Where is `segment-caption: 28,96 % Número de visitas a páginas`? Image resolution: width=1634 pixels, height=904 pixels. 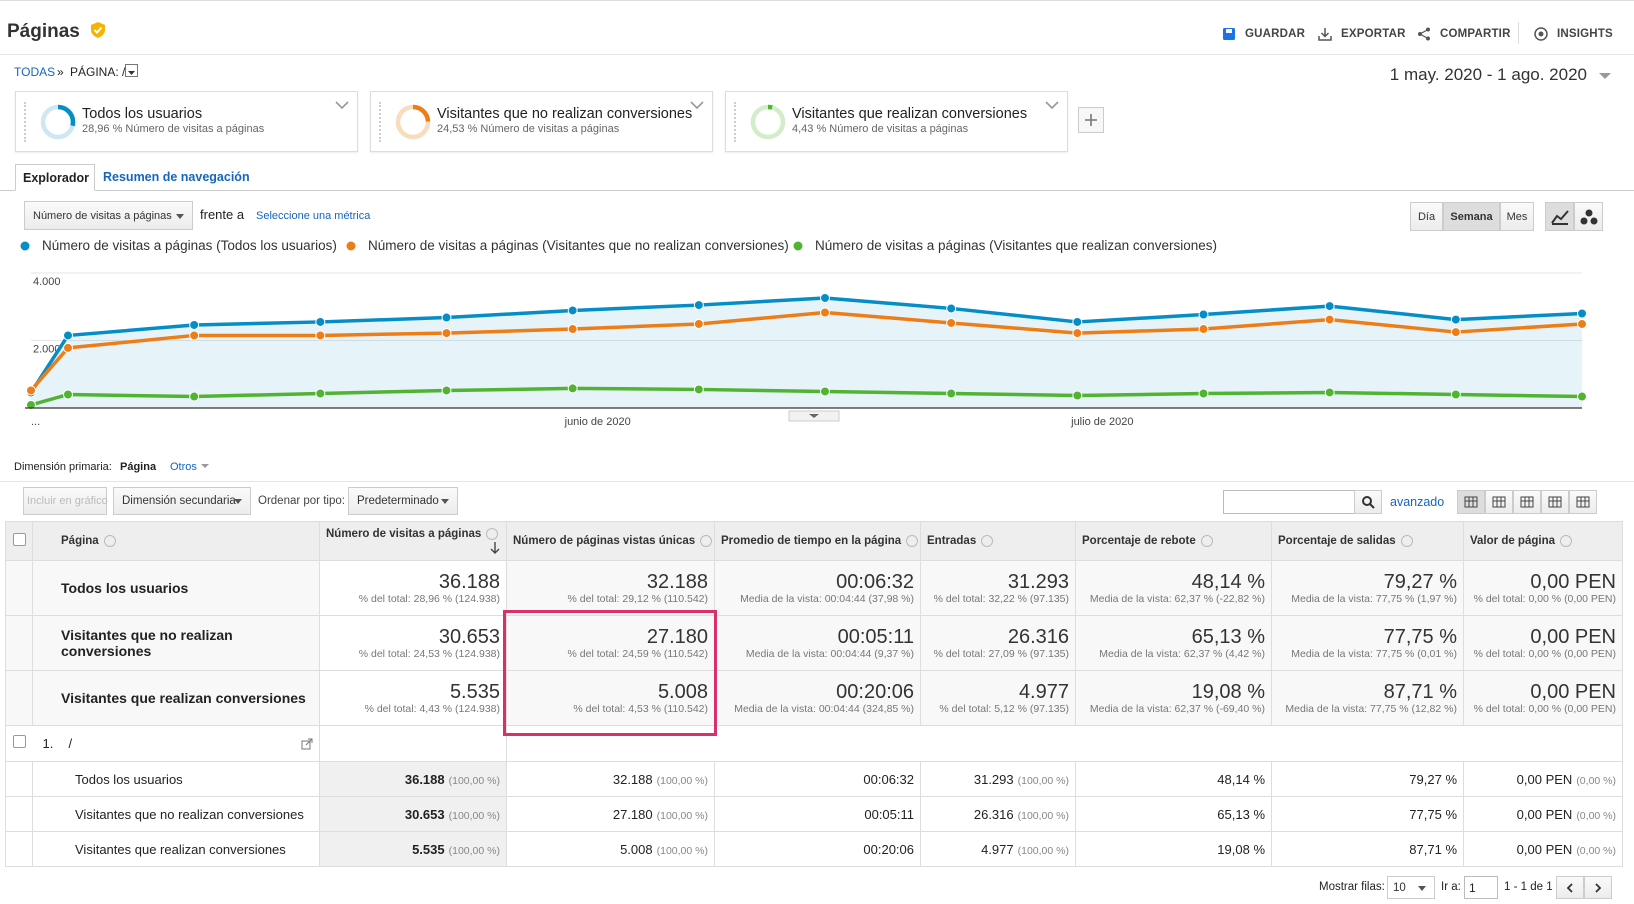 segment-caption: 28,96 % Número de visitas a páginas is located at coordinates (173, 129).